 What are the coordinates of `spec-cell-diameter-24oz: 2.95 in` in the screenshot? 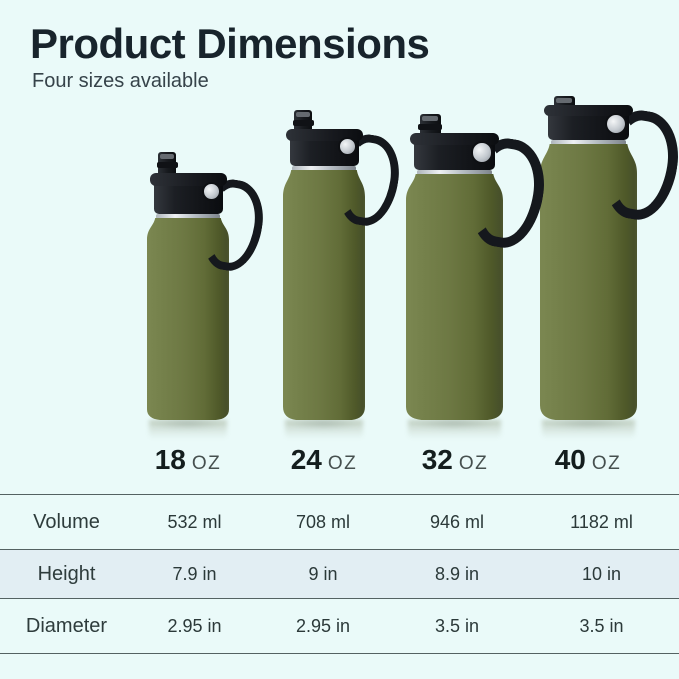 It's located at (323, 625).